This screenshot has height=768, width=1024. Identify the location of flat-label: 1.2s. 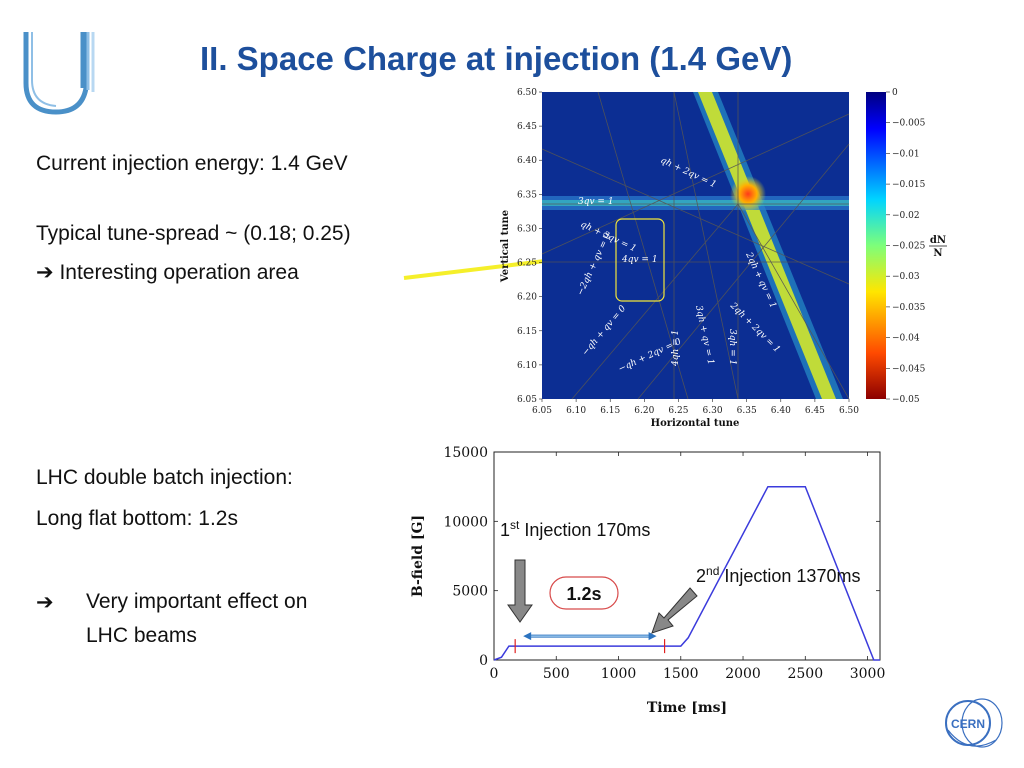
(583, 594).